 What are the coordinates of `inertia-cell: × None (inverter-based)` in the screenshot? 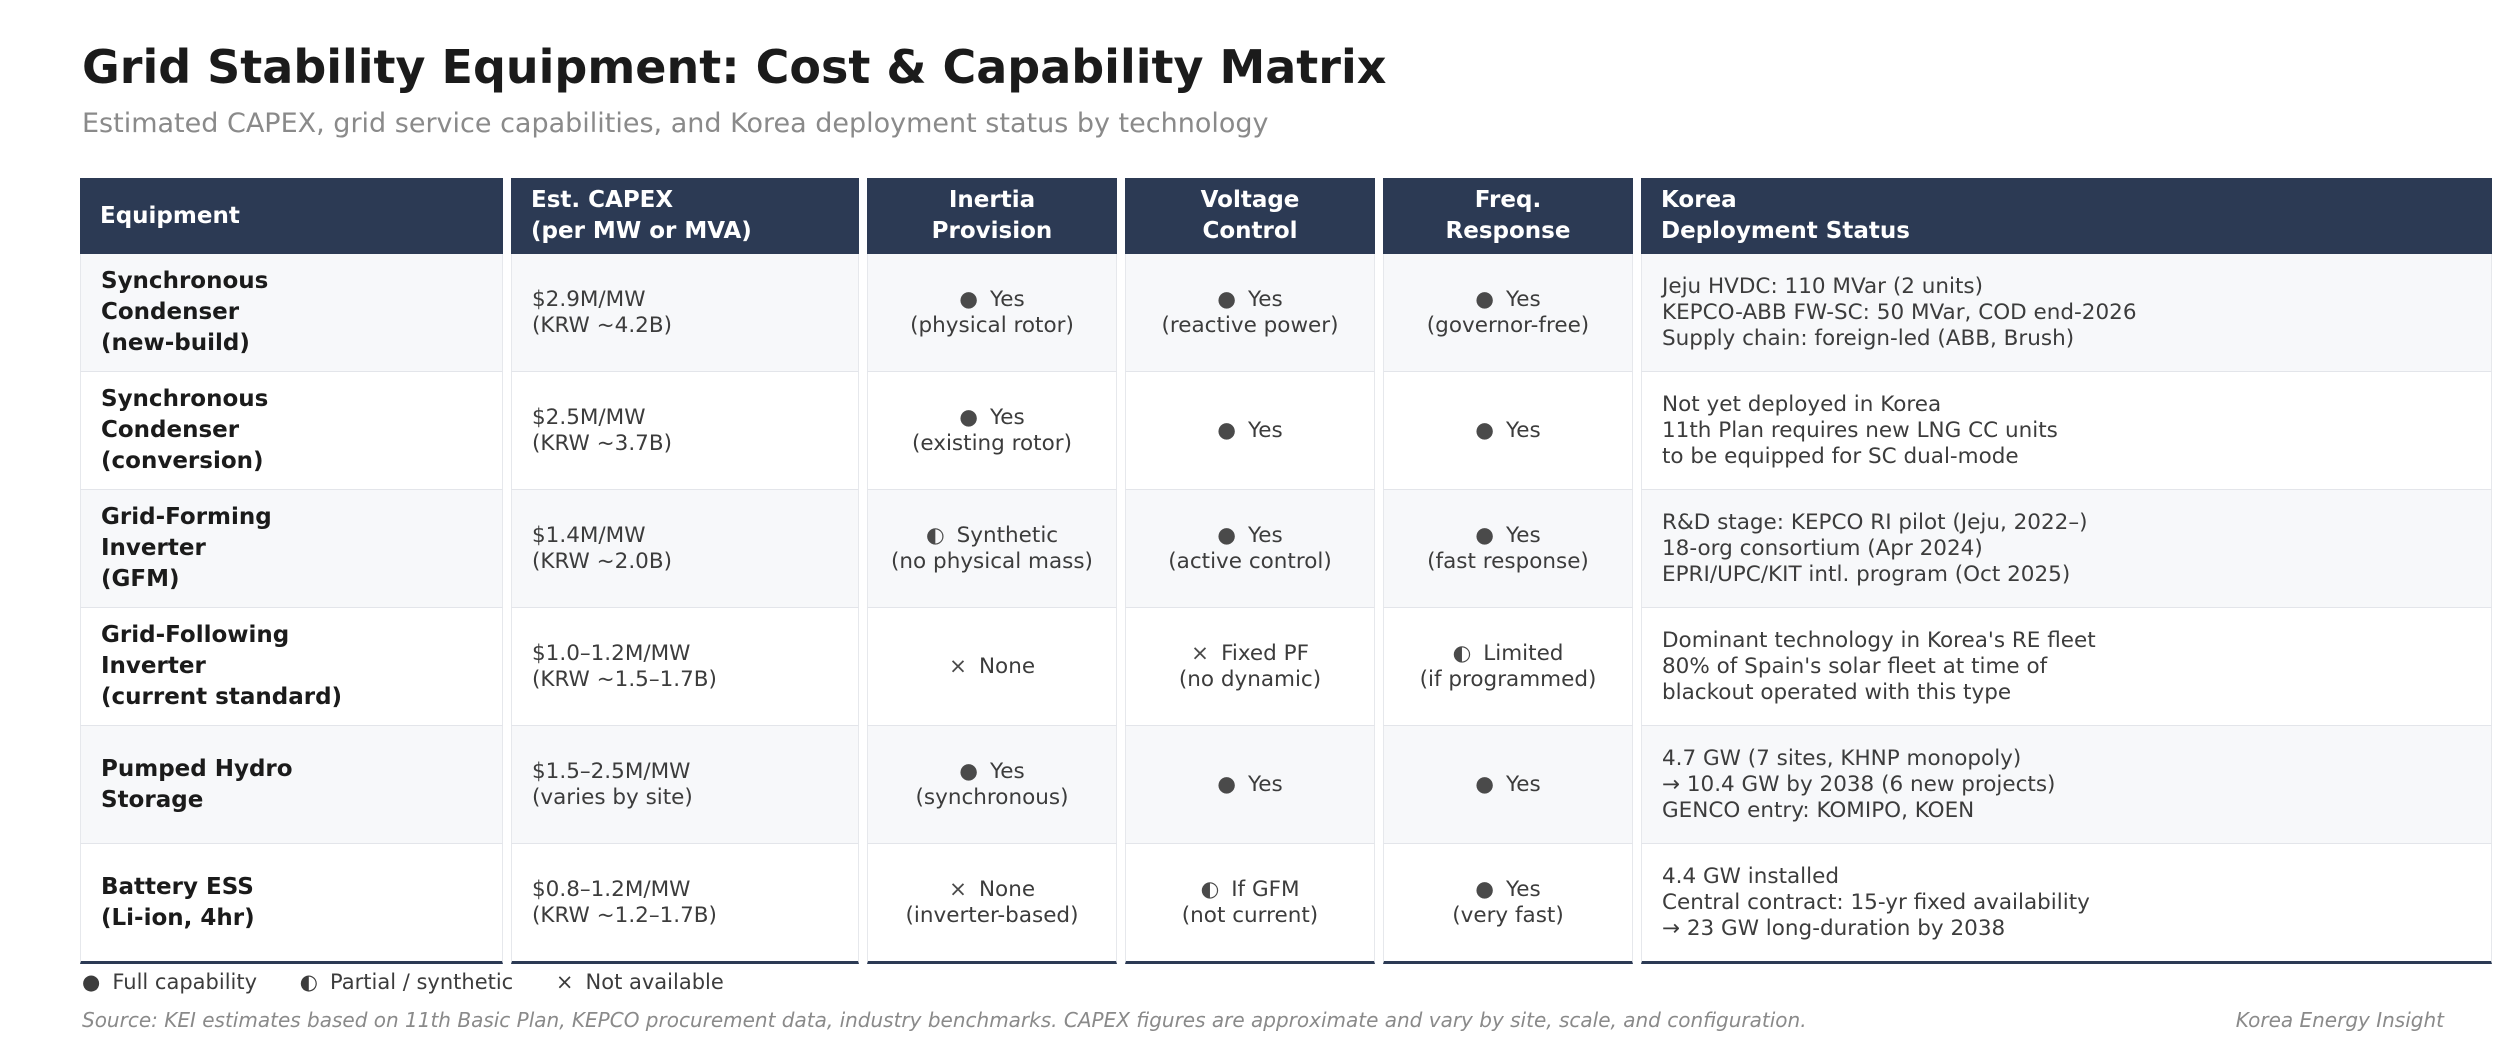 It's located at (992, 904).